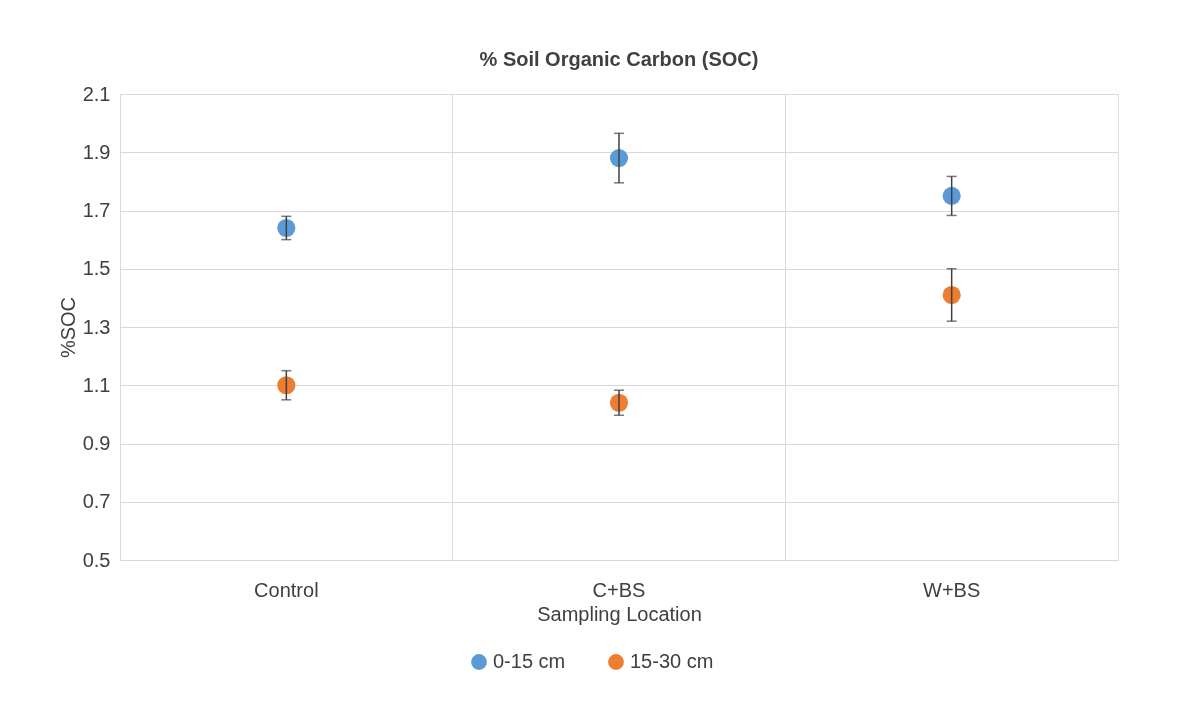  I want to click on y-tick-label: 1.7, so click(96, 210).